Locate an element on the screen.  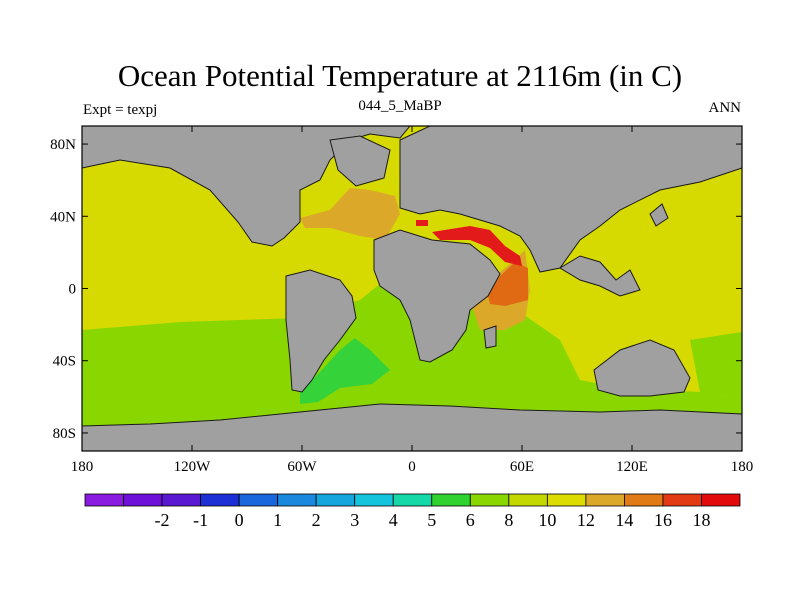
colorbar-level-label: -1 is located at coordinates (200, 520).